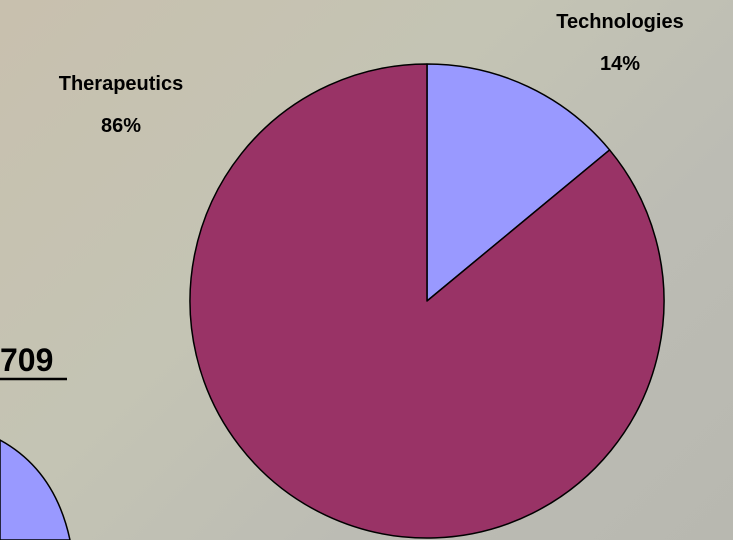 The height and width of the screenshot is (540, 733). Describe the element at coordinates (619, 22) in the screenshot. I see `data-label-technologies-name: Technologies` at that location.